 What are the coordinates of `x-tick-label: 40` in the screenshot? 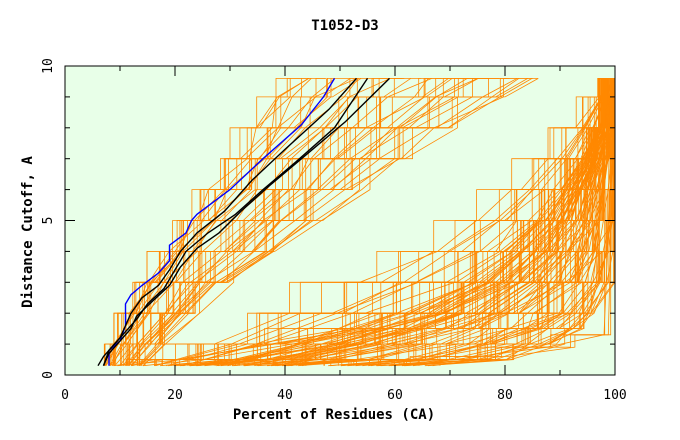 It's located at (285, 395).